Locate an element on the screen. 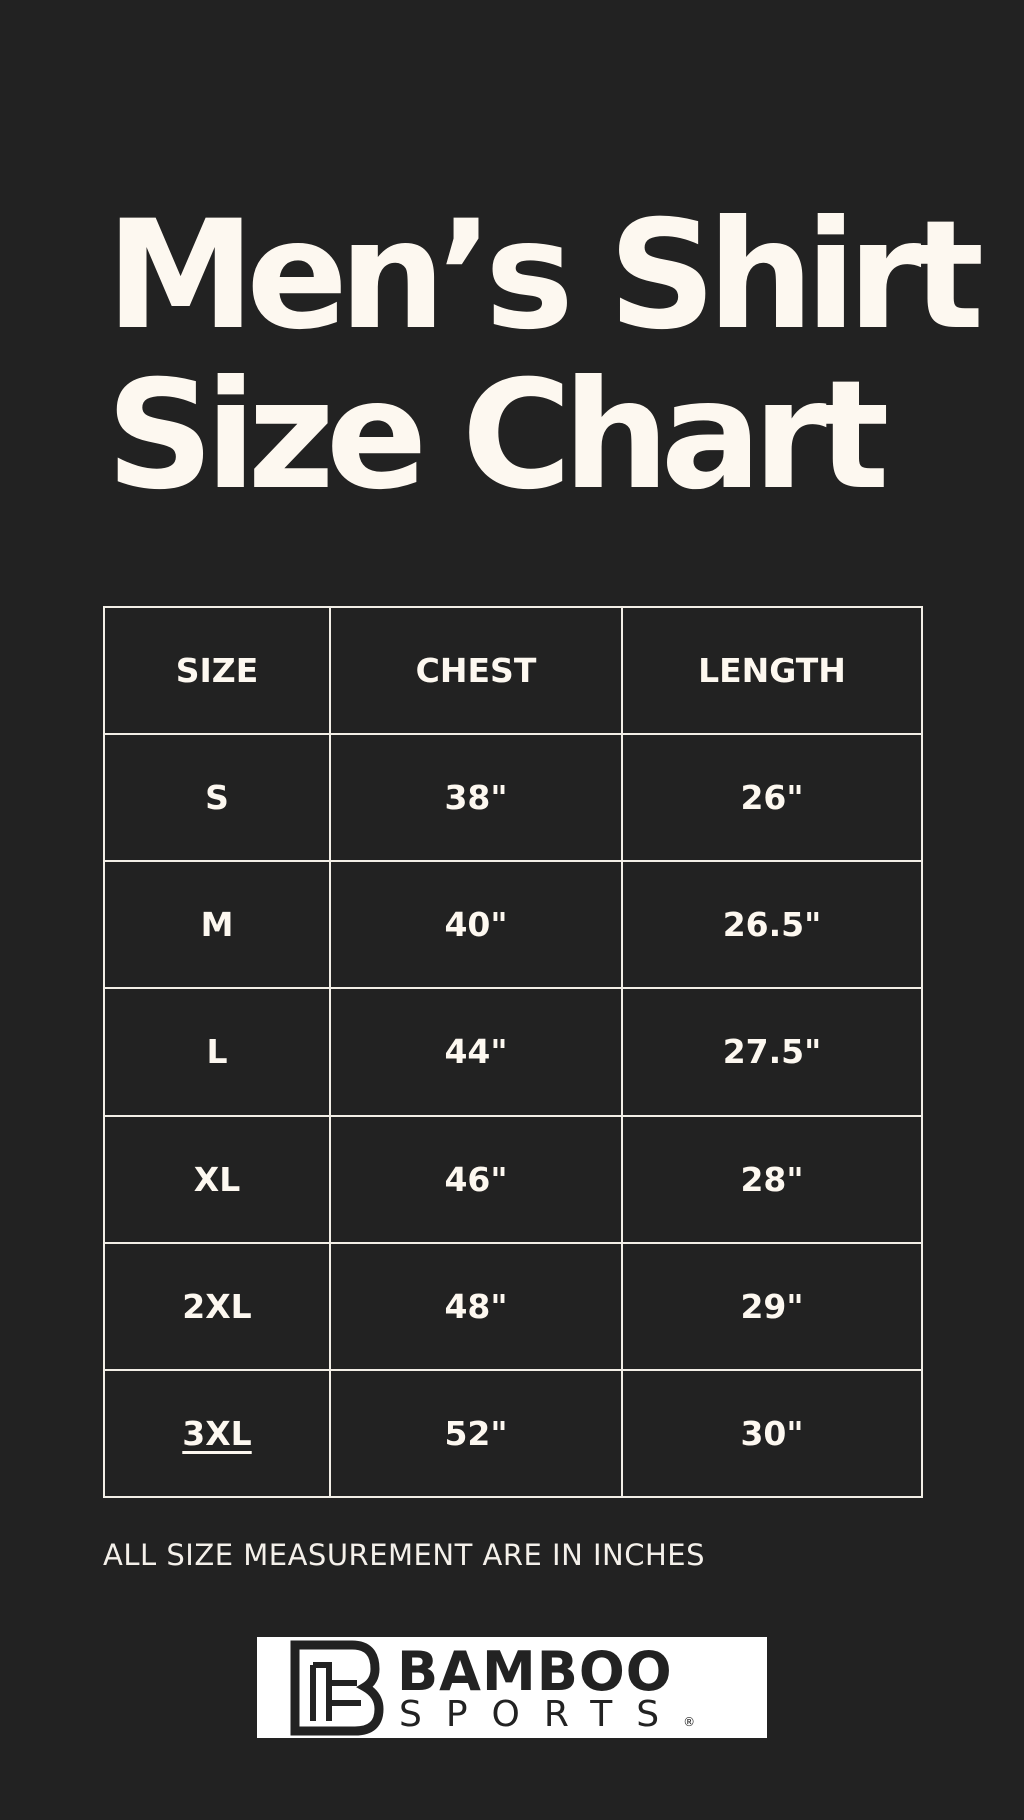  table-row: S 38" 26" is located at coordinates (513, 798).